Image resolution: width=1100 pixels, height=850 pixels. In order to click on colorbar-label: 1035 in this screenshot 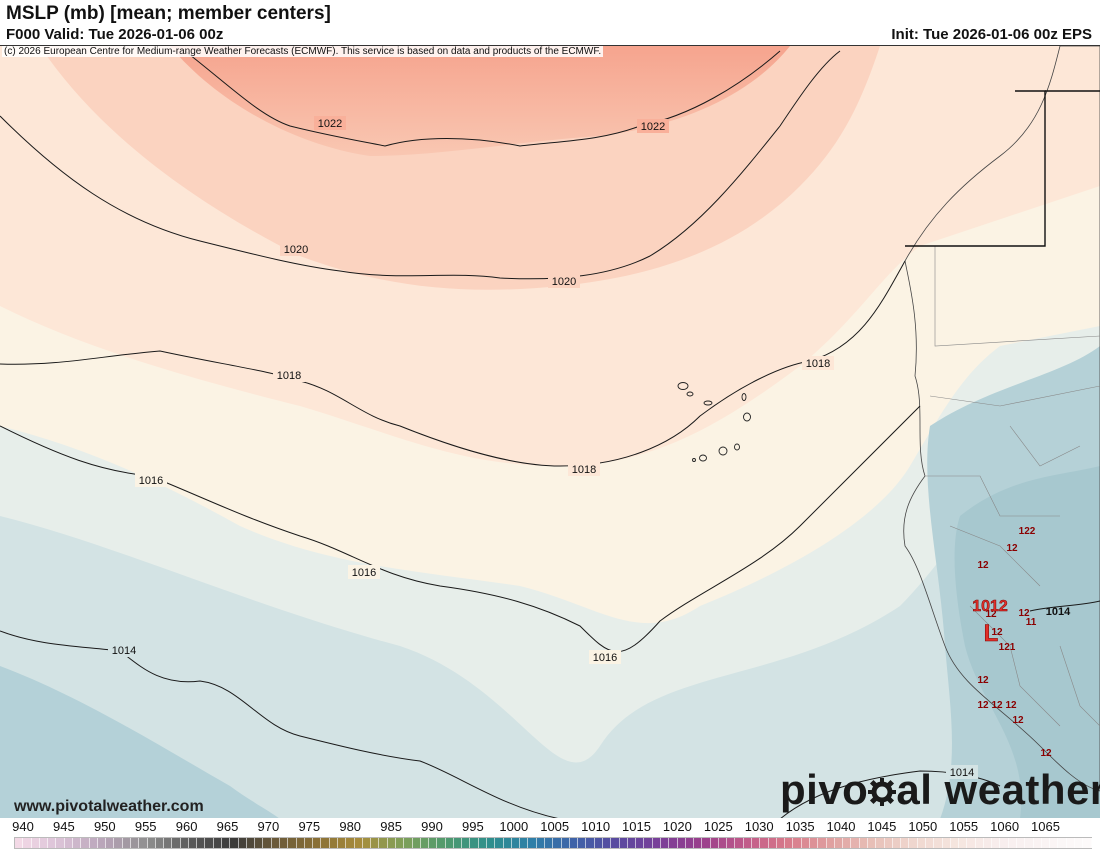, I will do `click(800, 826)`.